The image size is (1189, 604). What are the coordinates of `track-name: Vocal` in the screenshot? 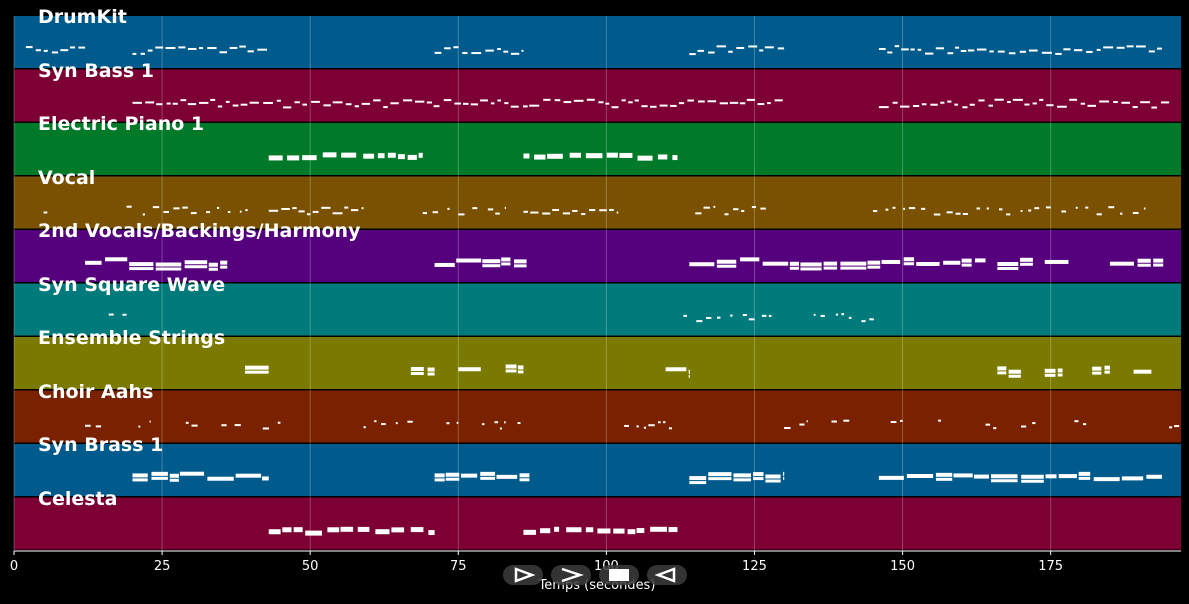 It's located at (67, 177).